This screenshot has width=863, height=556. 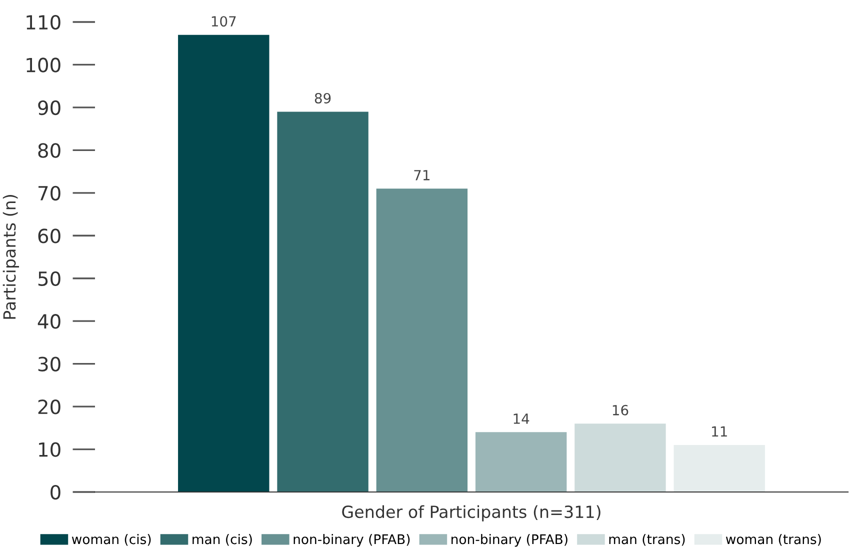 I want to click on x-axis-title: Gender of Participants (n=311), so click(x=471, y=513).